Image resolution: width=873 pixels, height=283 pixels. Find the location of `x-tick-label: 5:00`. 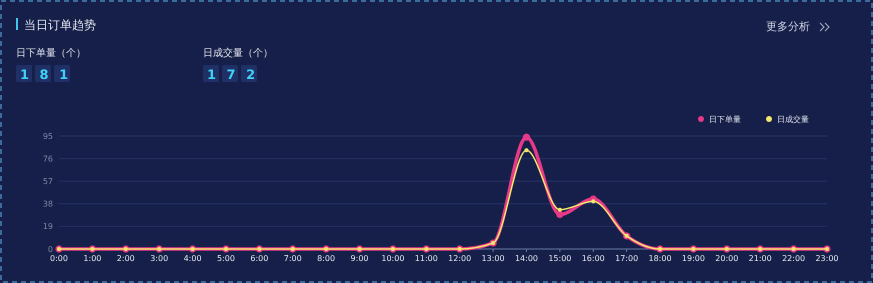

x-tick-label: 5:00 is located at coordinates (225, 258).